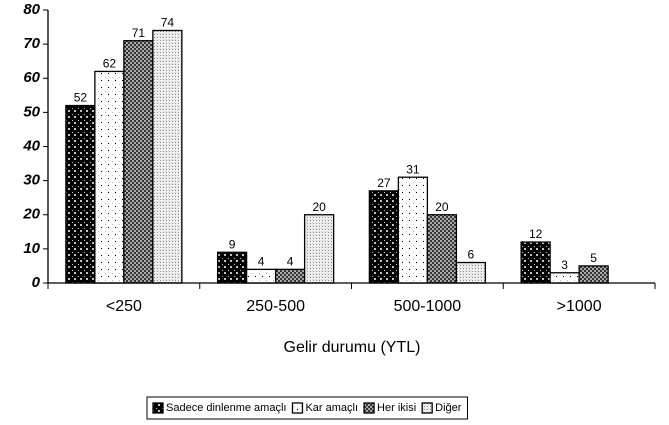 This screenshot has height=425, width=669. I want to click on y-tick-label: 40, so click(31, 145).